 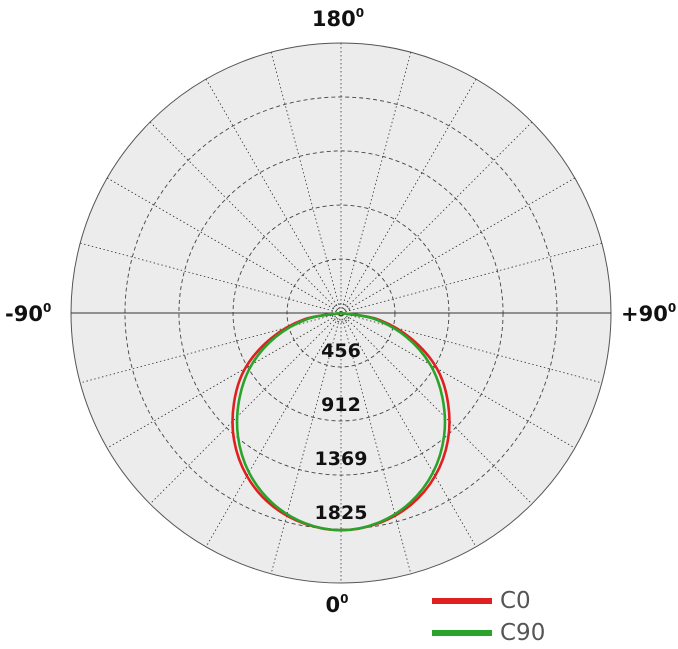 I want to click on legend-label-c90: C90, so click(x=522, y=633).